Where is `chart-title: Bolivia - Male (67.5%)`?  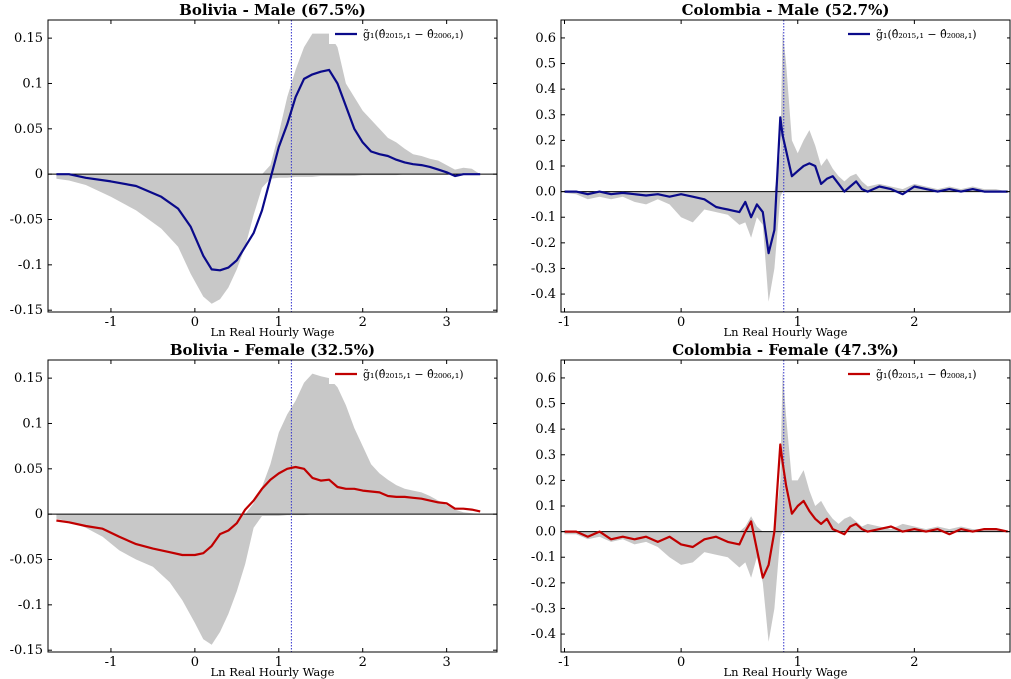 chart-title: Bolivia - Male (67.5%) is located at coordinates (272, 10).